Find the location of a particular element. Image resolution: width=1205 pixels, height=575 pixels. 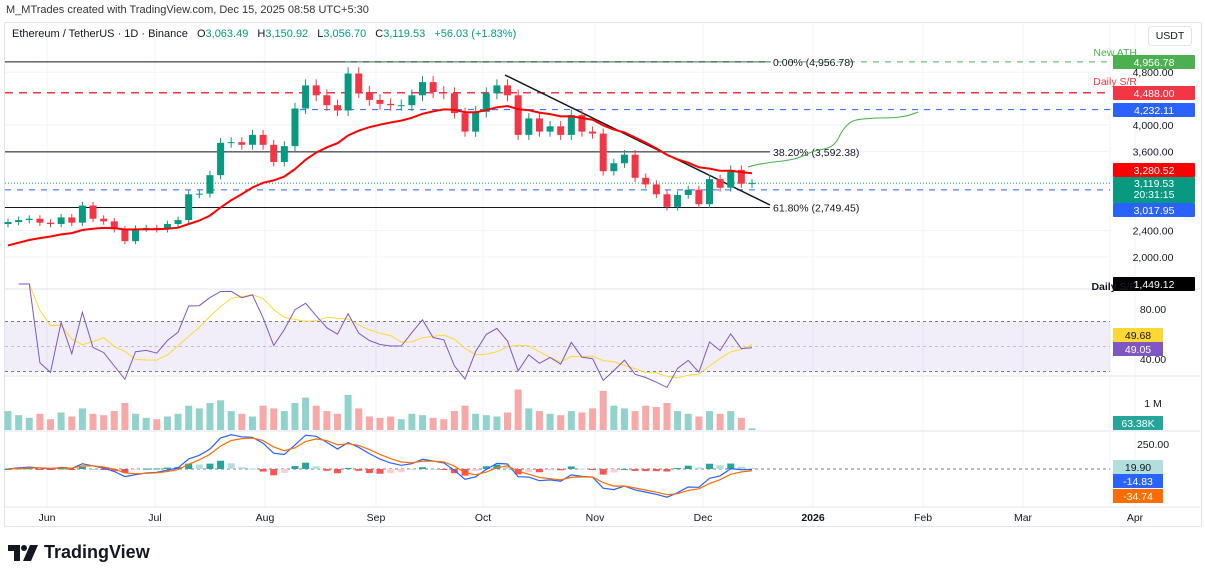

ema-badge is located at coordinates (1154, 170).